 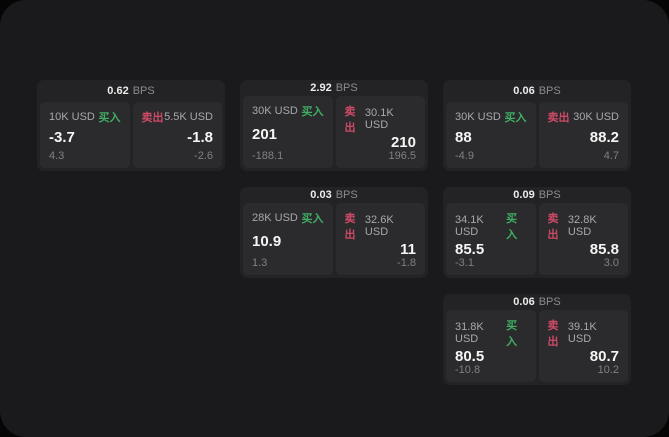 I want to click on buy-panel-top: 28K USD 买入, so click(x=288, y=218).